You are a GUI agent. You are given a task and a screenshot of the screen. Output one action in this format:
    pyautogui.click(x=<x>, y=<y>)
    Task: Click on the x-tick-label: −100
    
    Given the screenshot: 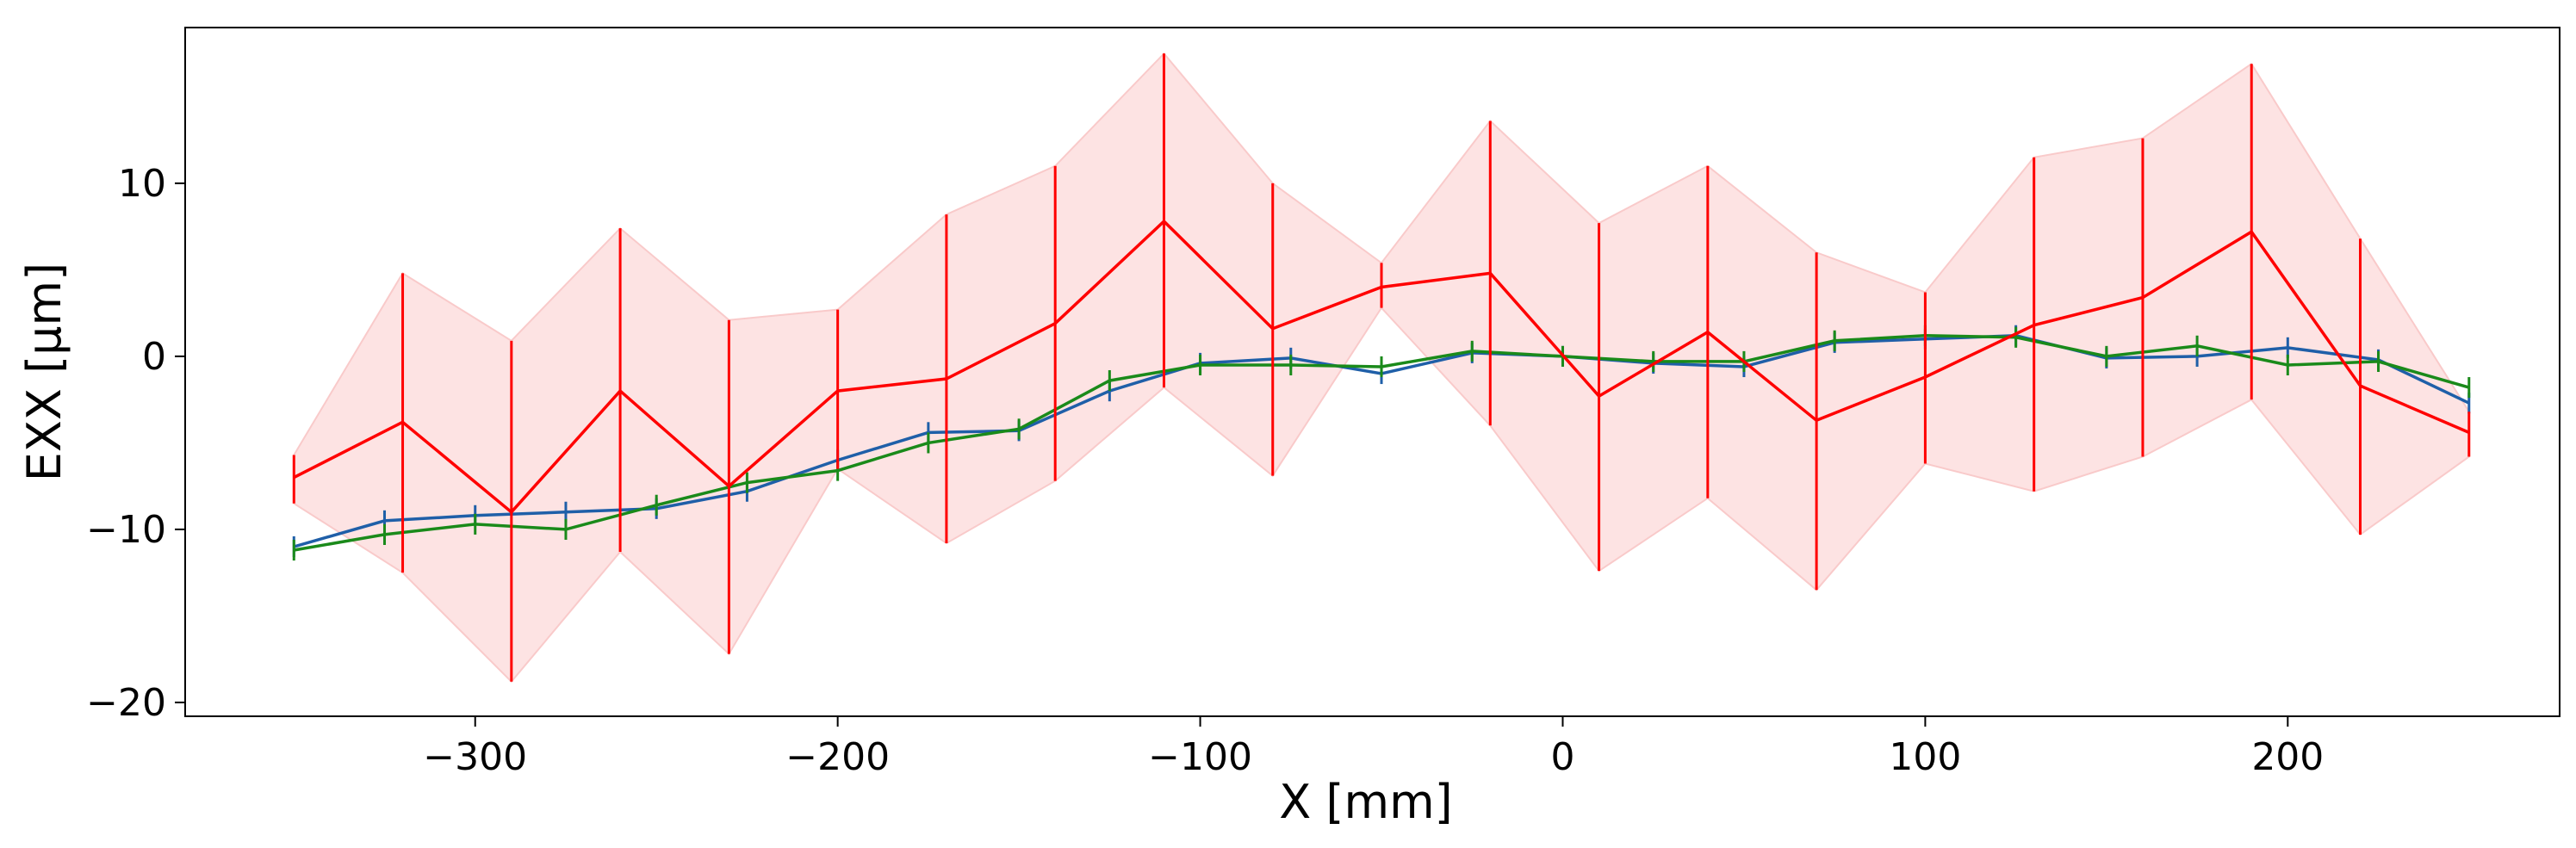 What is the action you would take?
    pyautogui.click(x=1200, y=757)
    